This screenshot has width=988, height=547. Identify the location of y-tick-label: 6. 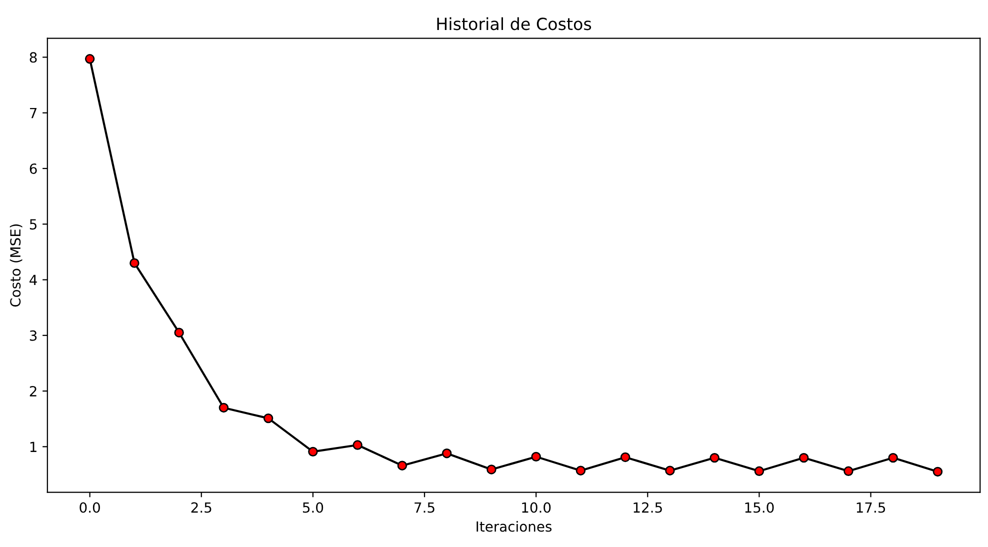
(33, 168).